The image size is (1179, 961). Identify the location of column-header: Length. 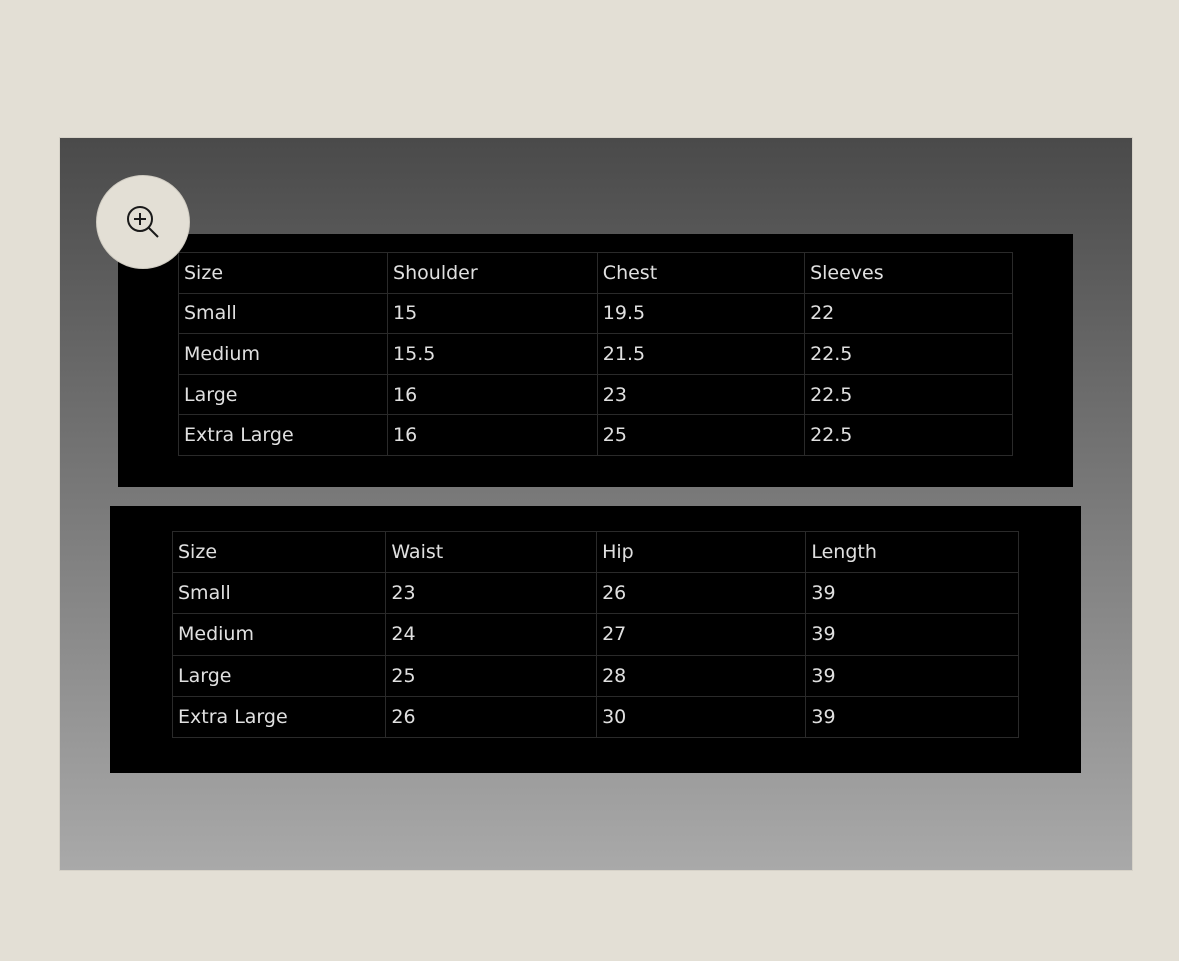
(912, 552).